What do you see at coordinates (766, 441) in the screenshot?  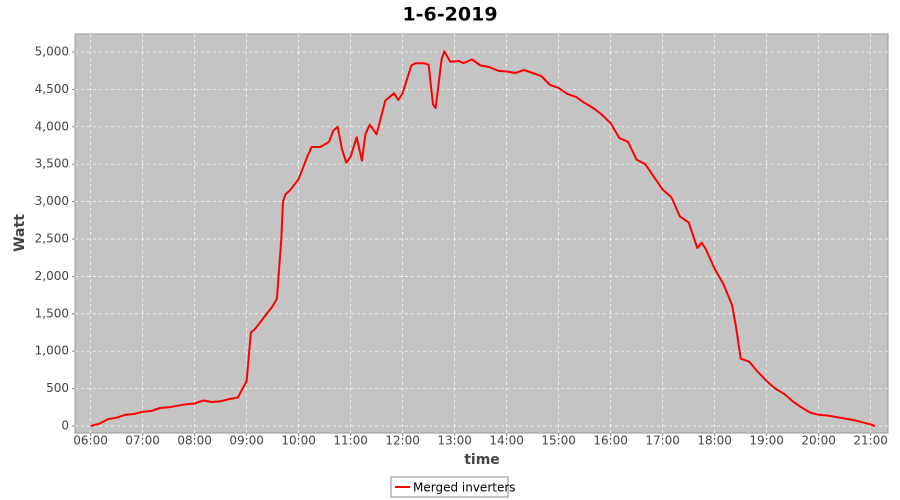 I see `x-tick-label: 19:00` at bounding box center [766, 441].